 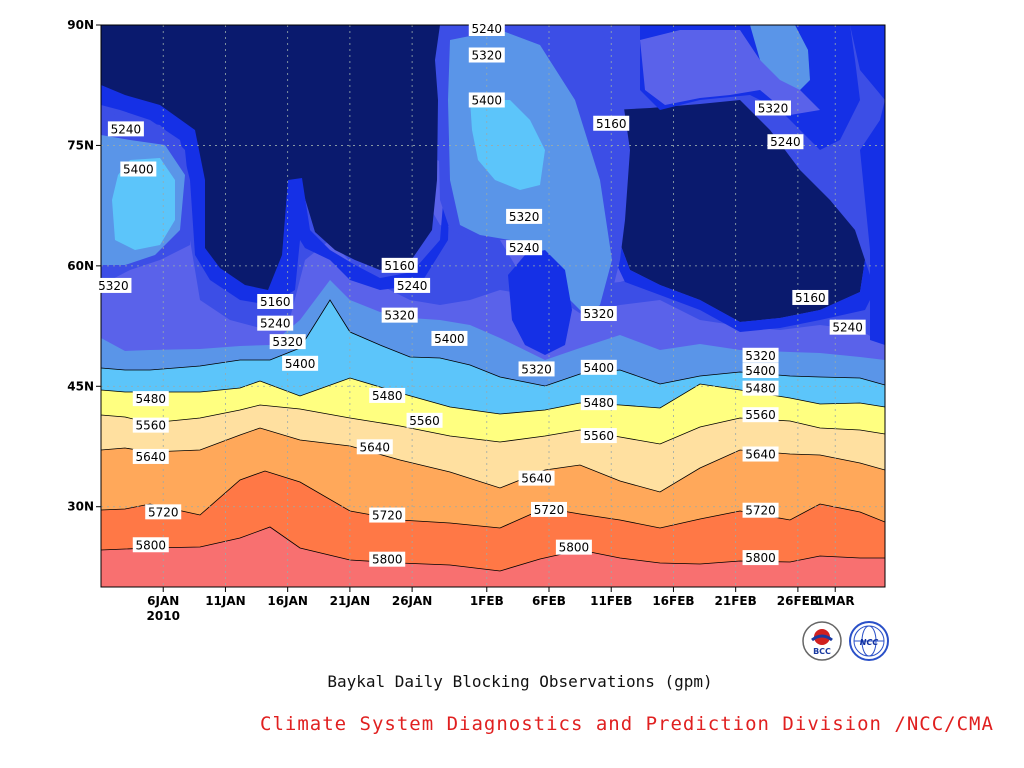 What do you see at coordinates (287, 601) in the screenshot?
I see `x-tick-label: 16JAN` at bounding box center [287, 601].